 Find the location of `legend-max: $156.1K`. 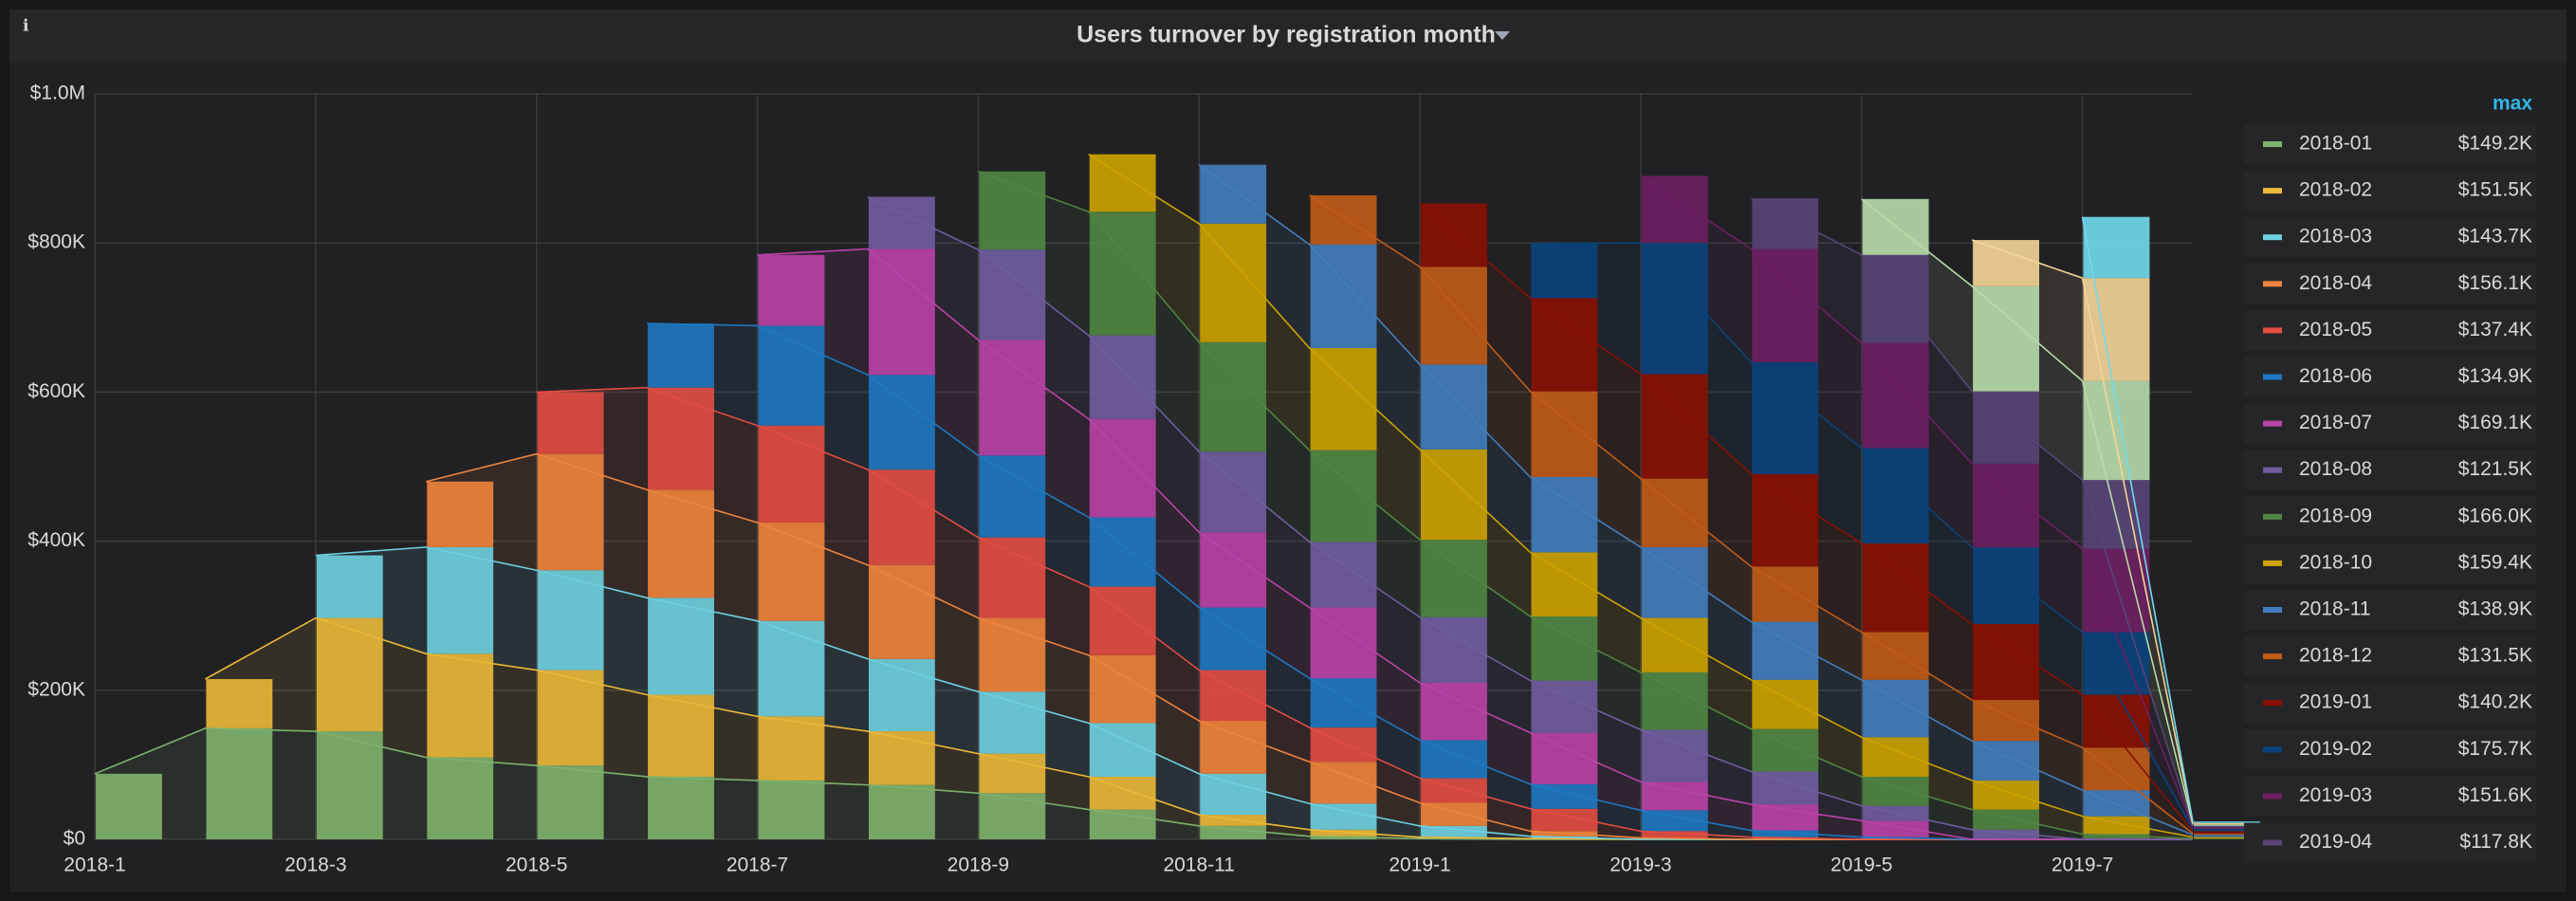

legend-max: $156.1K is located at coordinates (2495, 283).